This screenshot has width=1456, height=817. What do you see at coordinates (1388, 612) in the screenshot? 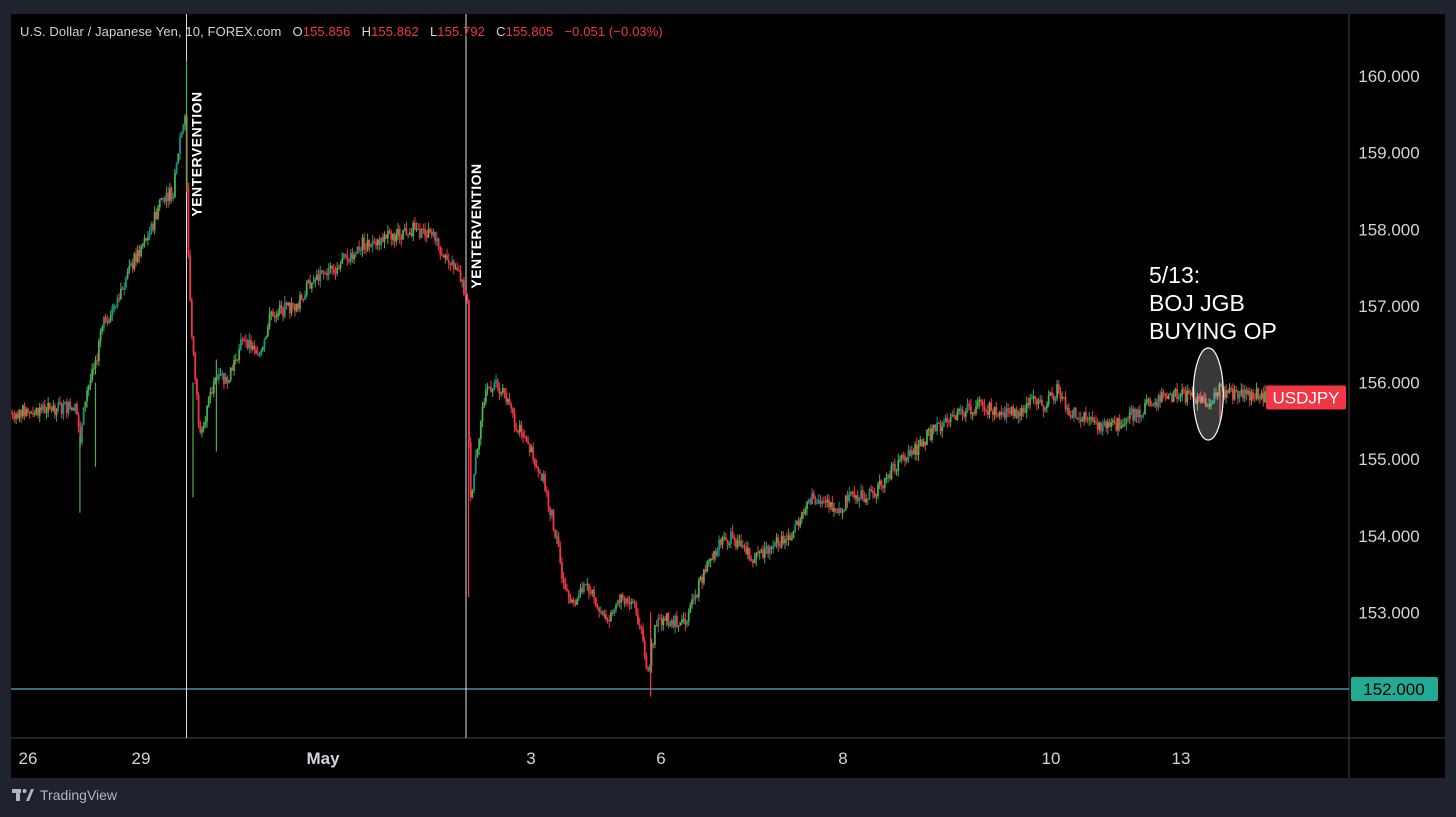
I see `y-tick-label: 153.000` at bounding box center [1388, 612].